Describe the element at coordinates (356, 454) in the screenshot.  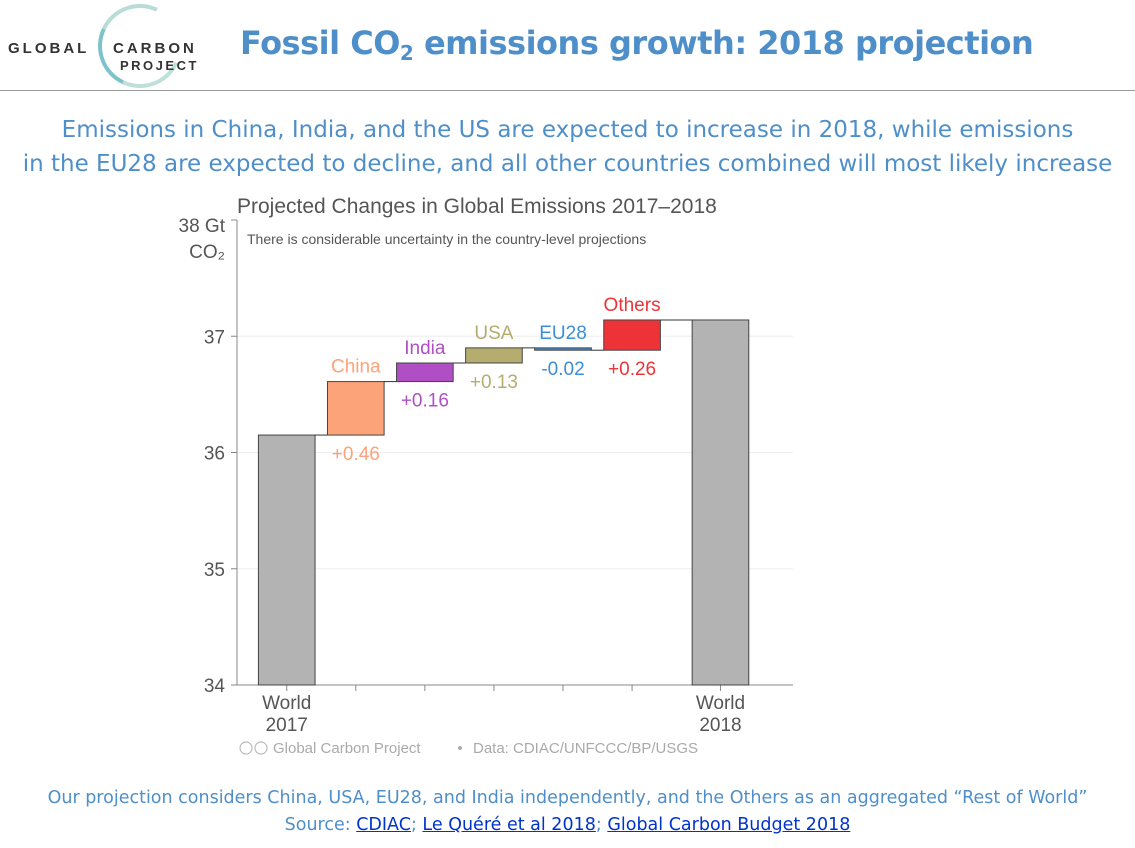
I see `bar-value-label: +0.46` at that location.